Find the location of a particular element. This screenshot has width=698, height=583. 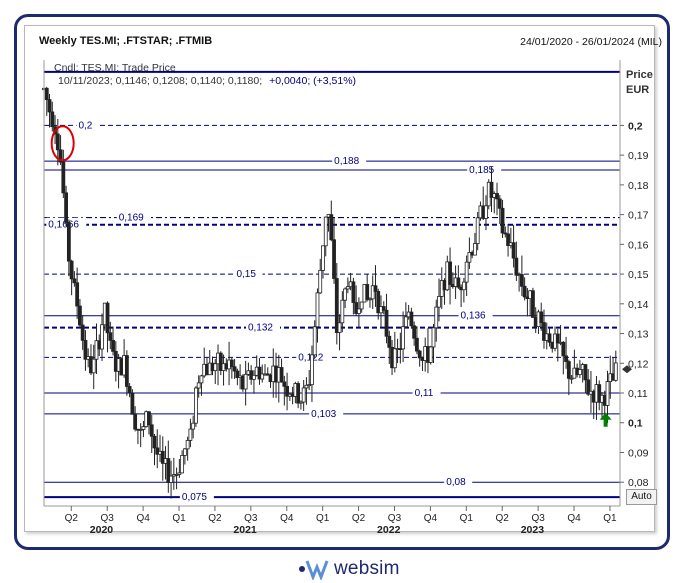

y-tick-label: 0,15 is located at coordinates (638, 275).